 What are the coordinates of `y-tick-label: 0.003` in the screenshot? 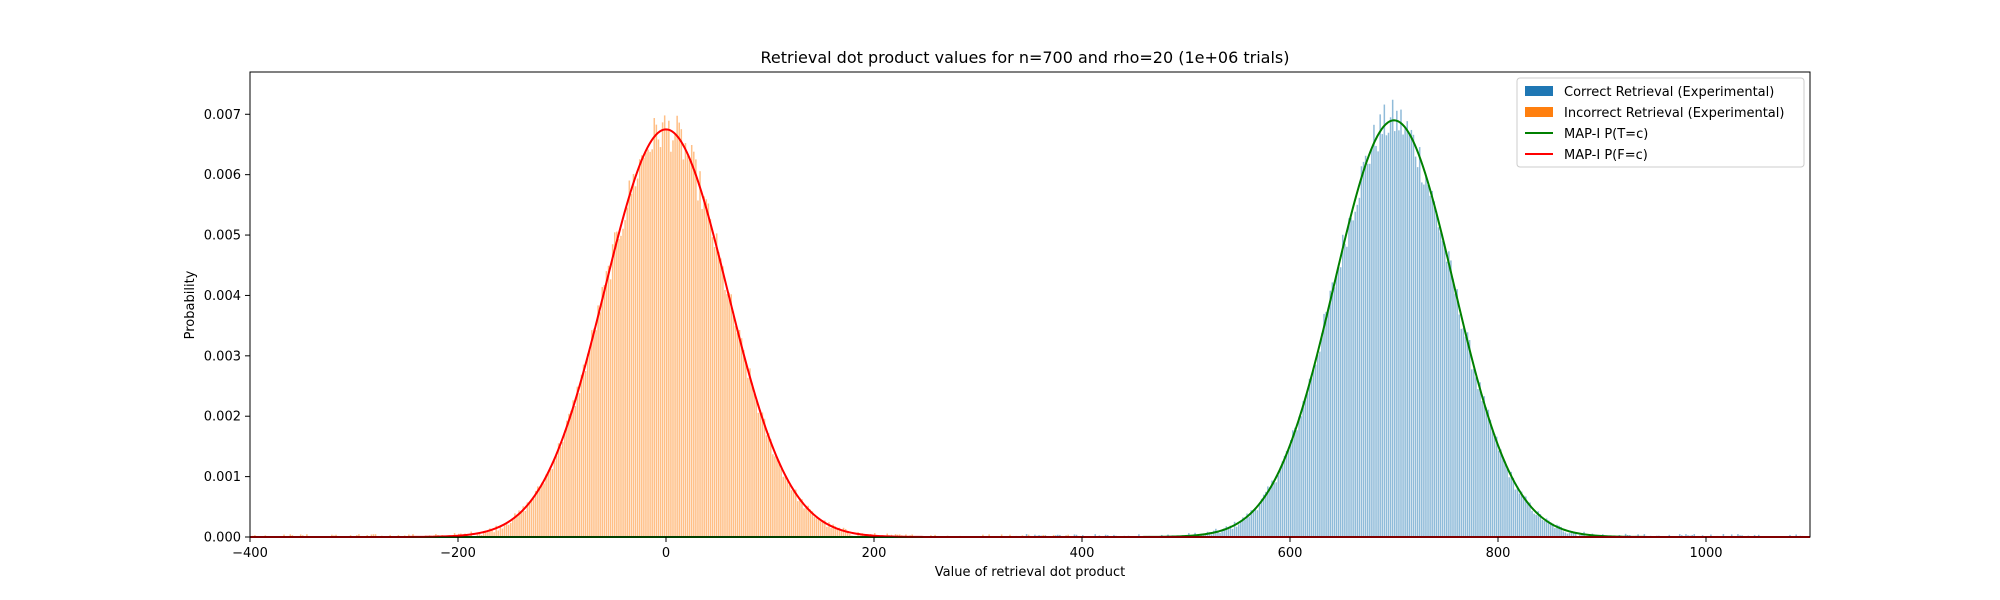 It's located at (222, 356).